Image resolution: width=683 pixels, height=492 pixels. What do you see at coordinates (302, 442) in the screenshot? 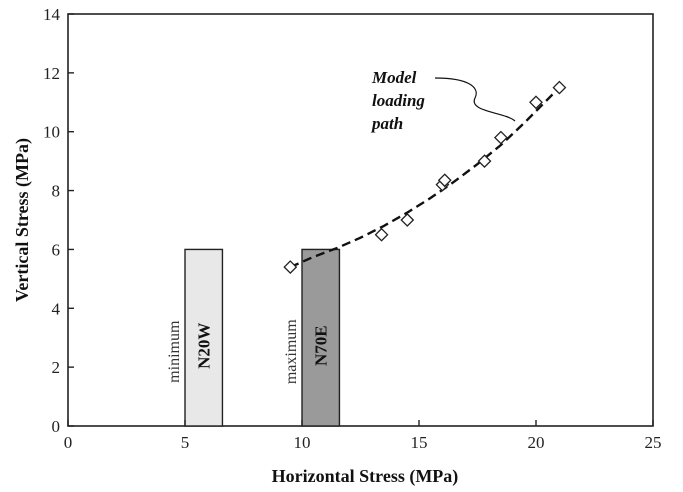
I see `x-tick-label: 10` at bounding box center [302, 442].